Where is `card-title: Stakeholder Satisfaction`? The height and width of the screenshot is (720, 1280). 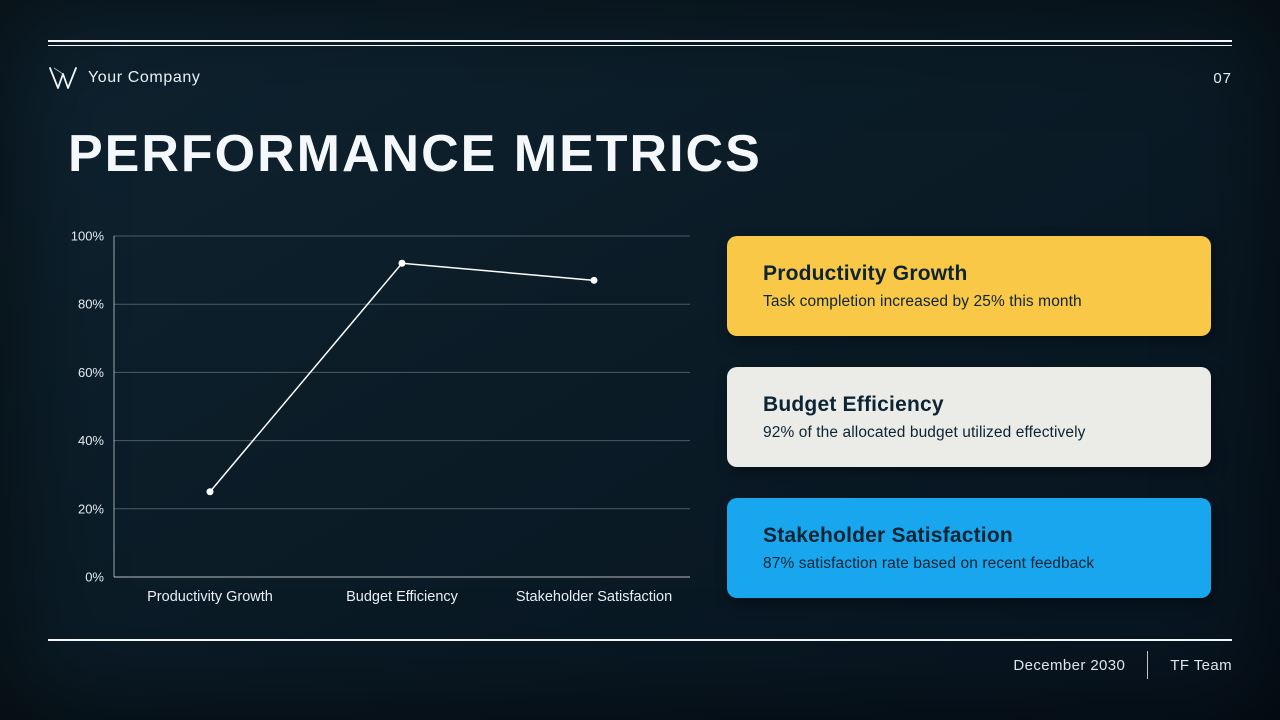 card-title: Stakeholder Satisfaction is located at coordinates (888, 535).